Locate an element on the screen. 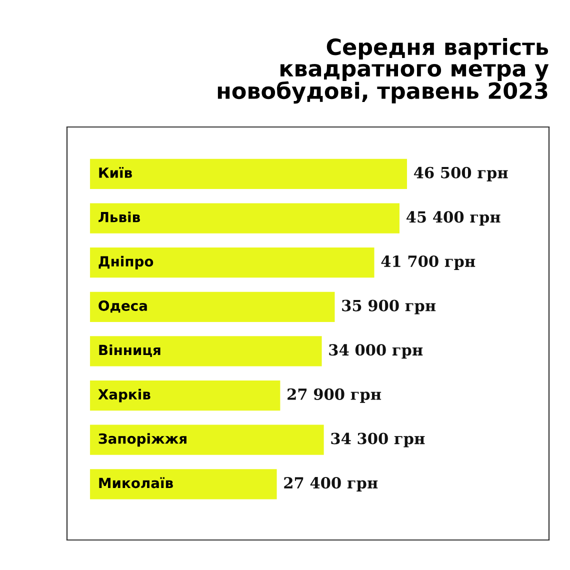  chart-title: Середня вартість квадратного метра у новобудові, травень 2023 is located at coordinates (383, 71).